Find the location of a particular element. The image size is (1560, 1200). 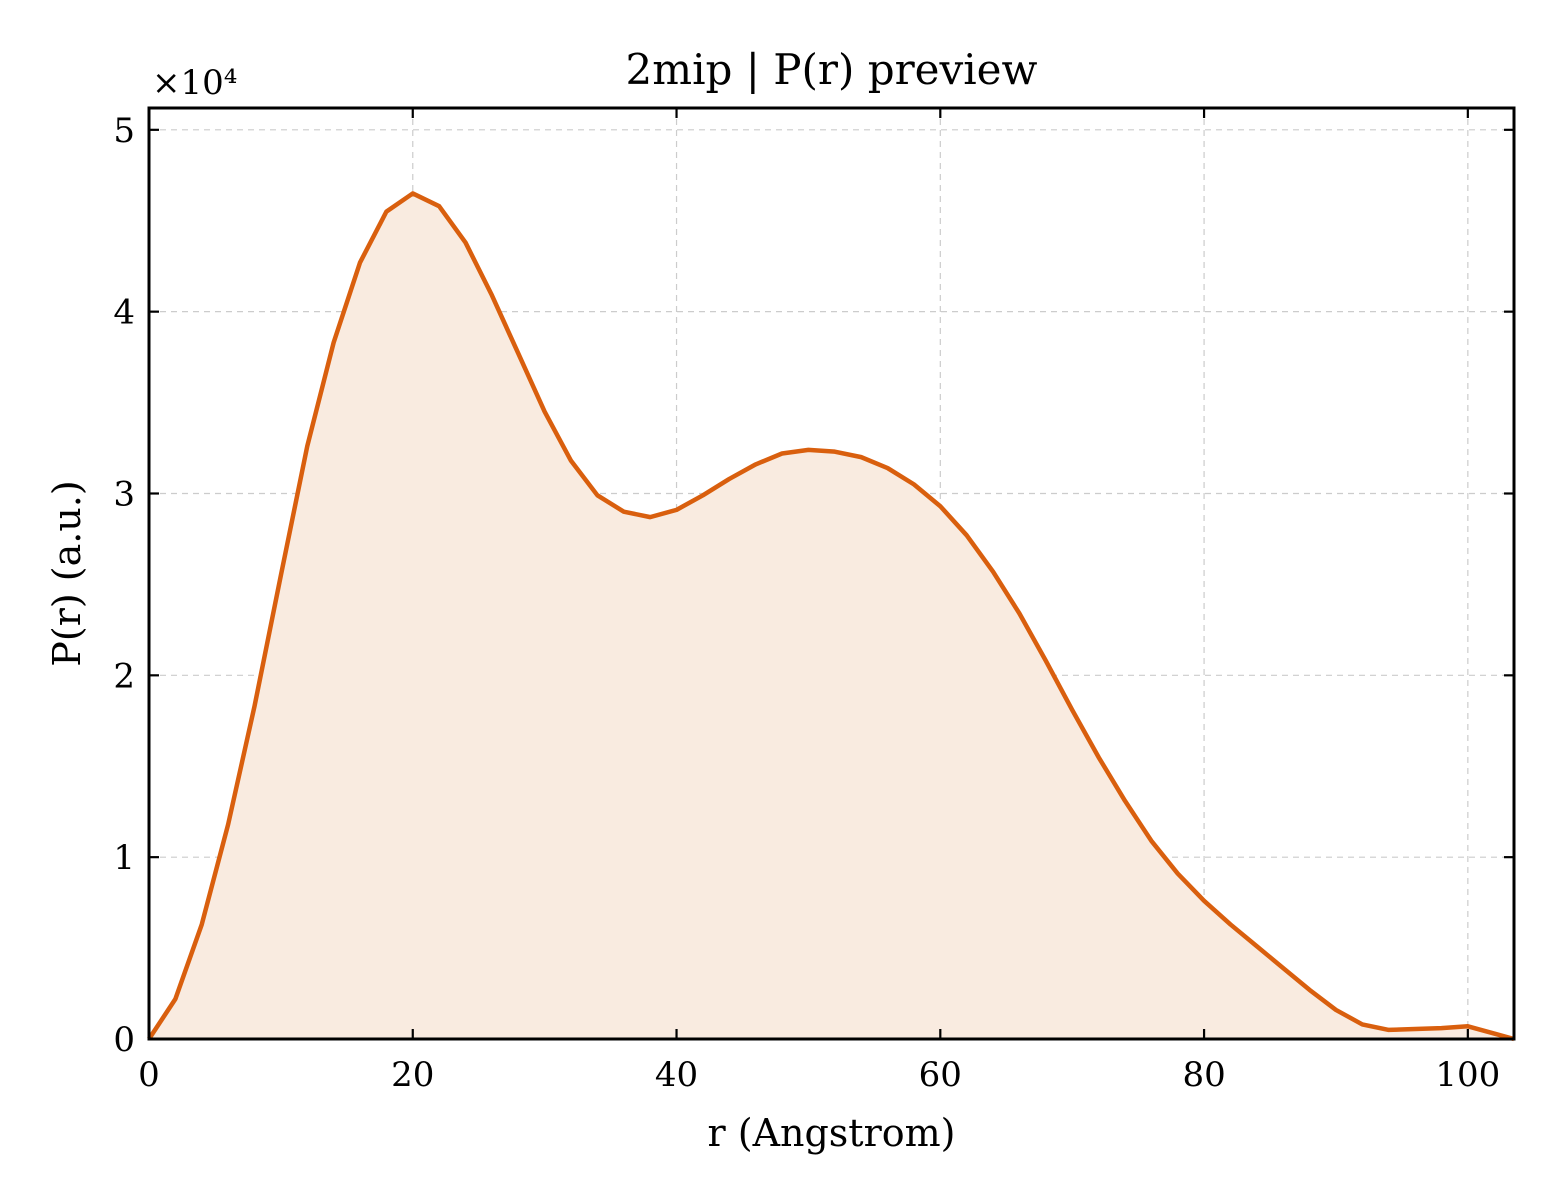

y-tick-label: 0 is located at coordinates (124, 1040).